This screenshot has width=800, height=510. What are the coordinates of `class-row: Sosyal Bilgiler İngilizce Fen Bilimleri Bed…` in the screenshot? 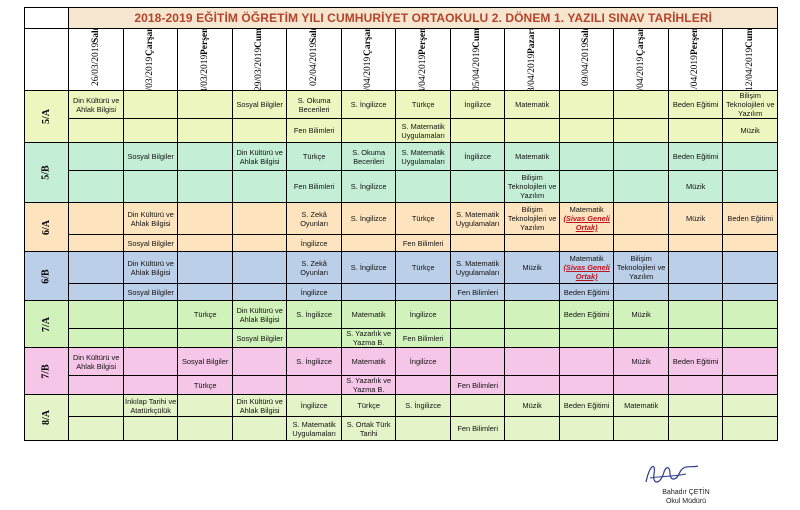 It's located at (401, 292).